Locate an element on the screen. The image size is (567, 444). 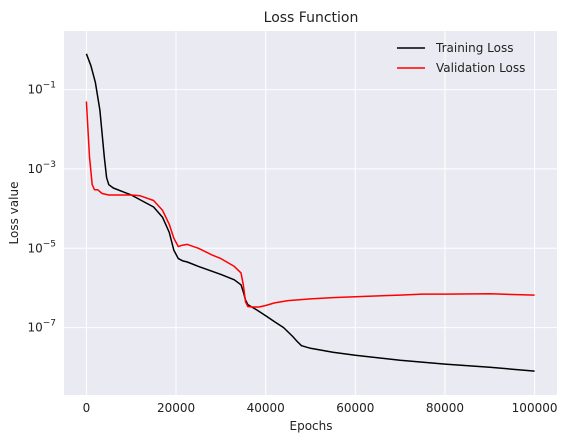
legend: Training Loss Validation Loss is located at coordinates (461, 58).